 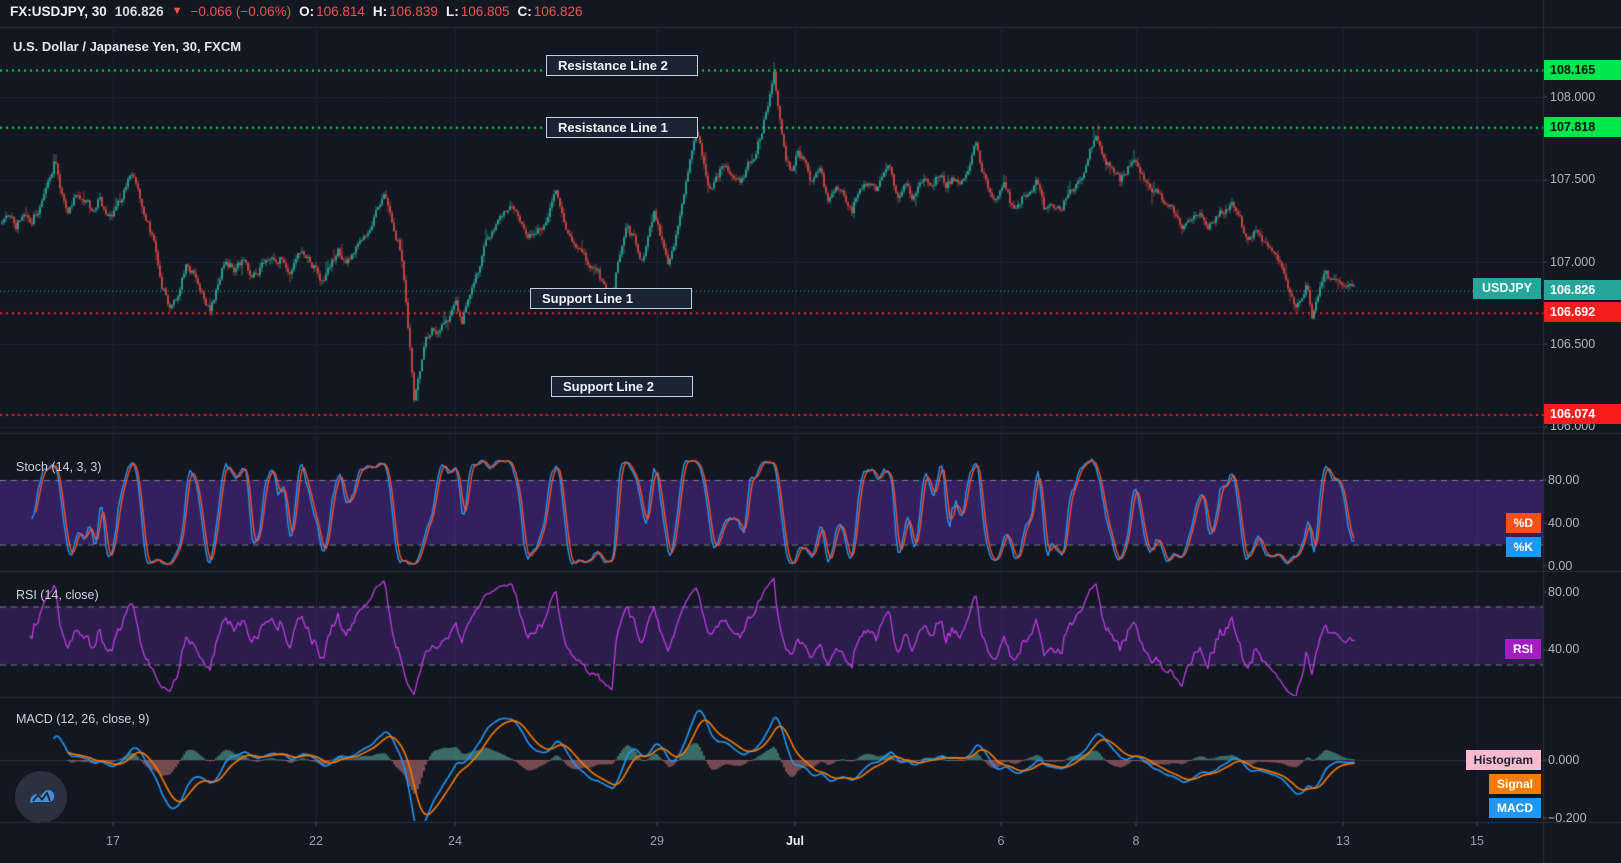 What do you see at coordinates (1506, 288) in the screenshot?
I see `symbol-price-badge: USDJPY` at bounding box center [1506, 288].